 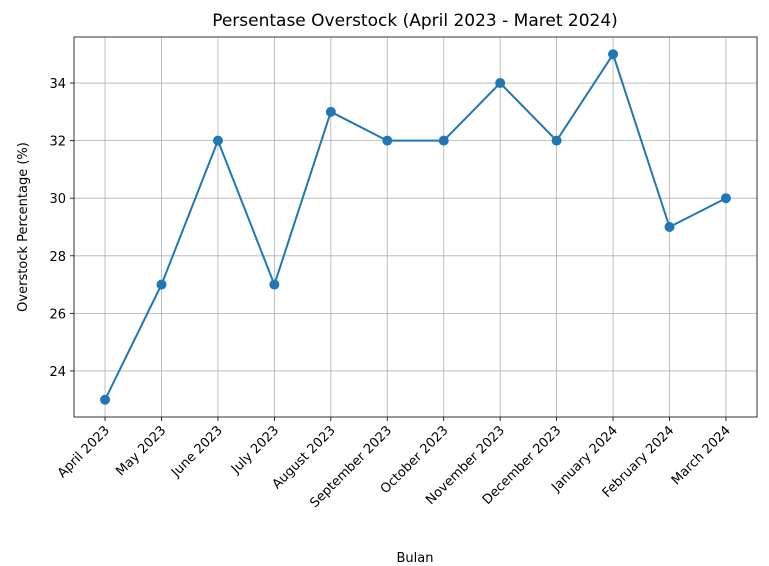 What do you see at coordinates (57, 314) in the screenshot?
I see `y-tick-label: 26` at bounding box center [57, 314].